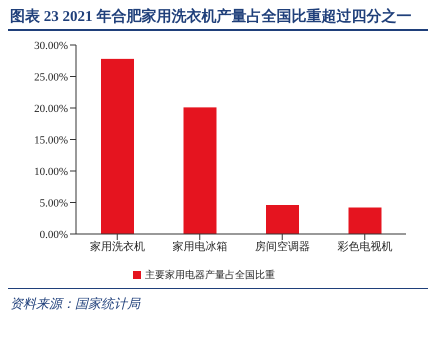 The image size is (436, 344). Describe the element at coordinates (282, 245) in the screenshot. I see `x-tick-label: 房间空调器` at that location.